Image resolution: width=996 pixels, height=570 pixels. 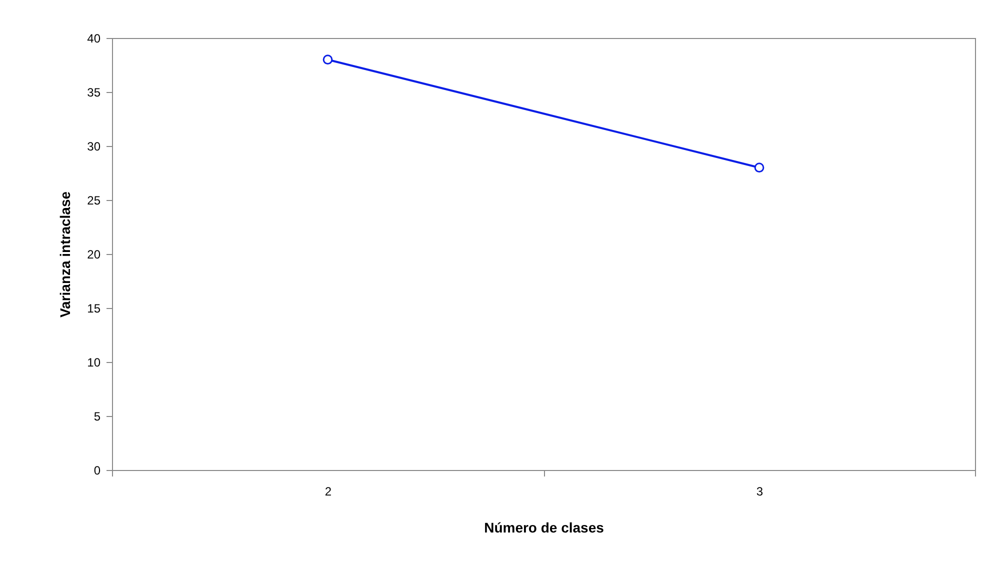 I want to click on y-tick-label: 25, so click(x=94, y=201).